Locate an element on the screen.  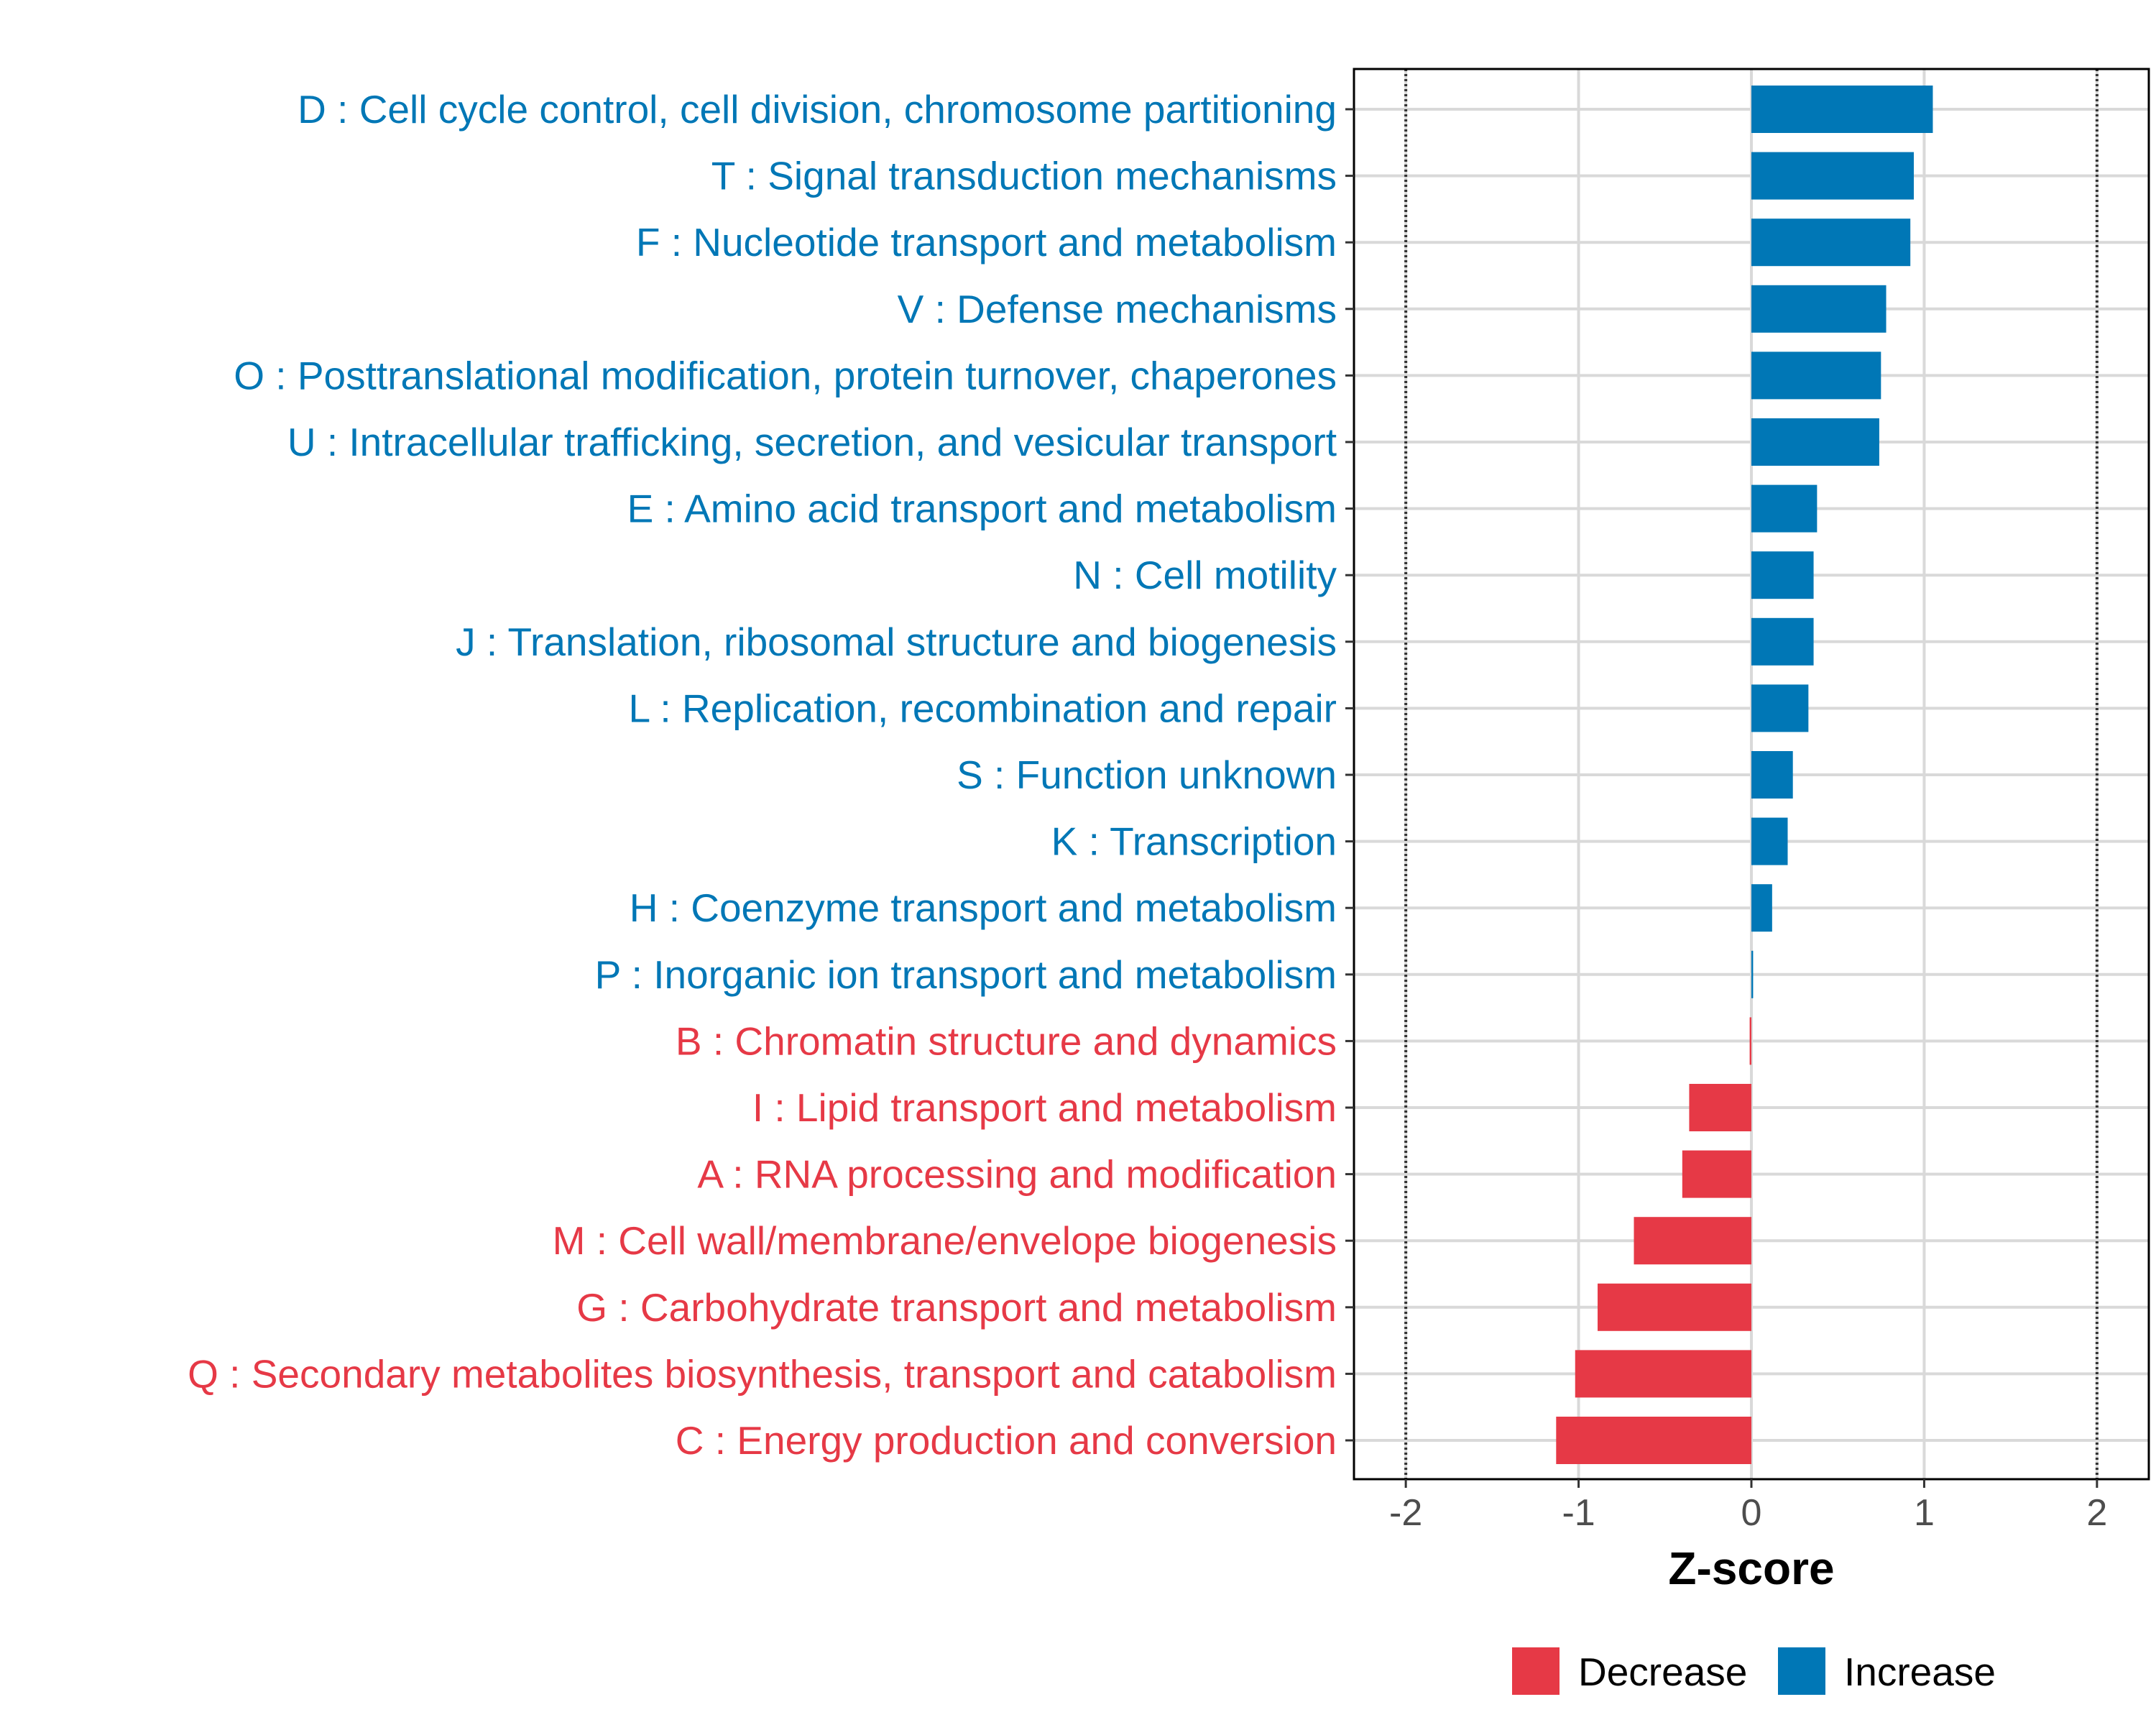
x-tick-label-1: -1 is located at coordinates (1578, 1513).